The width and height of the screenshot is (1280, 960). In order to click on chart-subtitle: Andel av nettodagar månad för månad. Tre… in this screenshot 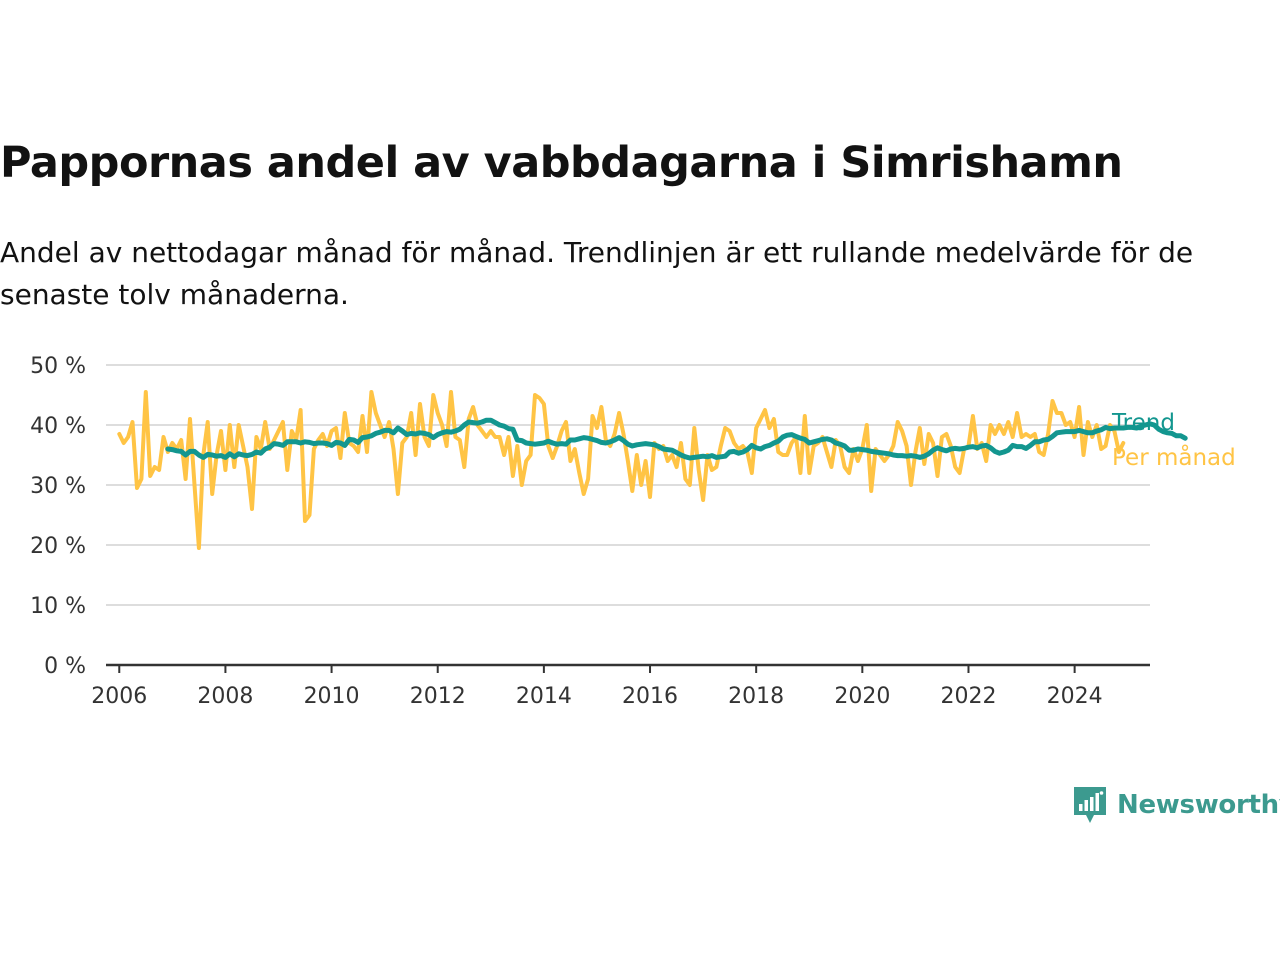, I will do `click(597, 273)`.